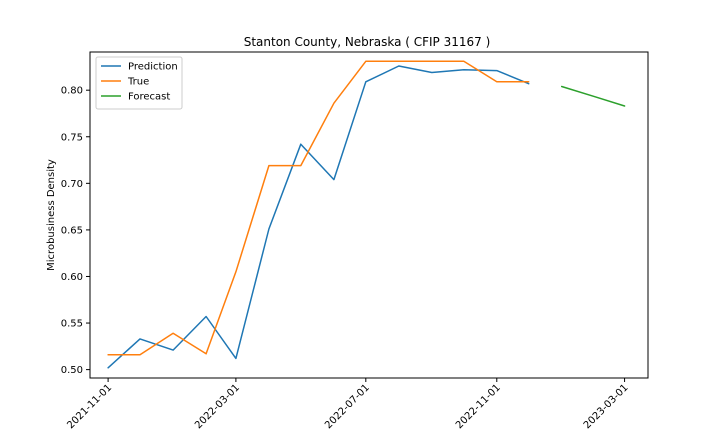 The height and width of the screenshot is (432, 720). What do you see at coordinates (72, 324) in the screenshot?
I see `y-tick-label: 0.55` at bounding box center [72, 324].